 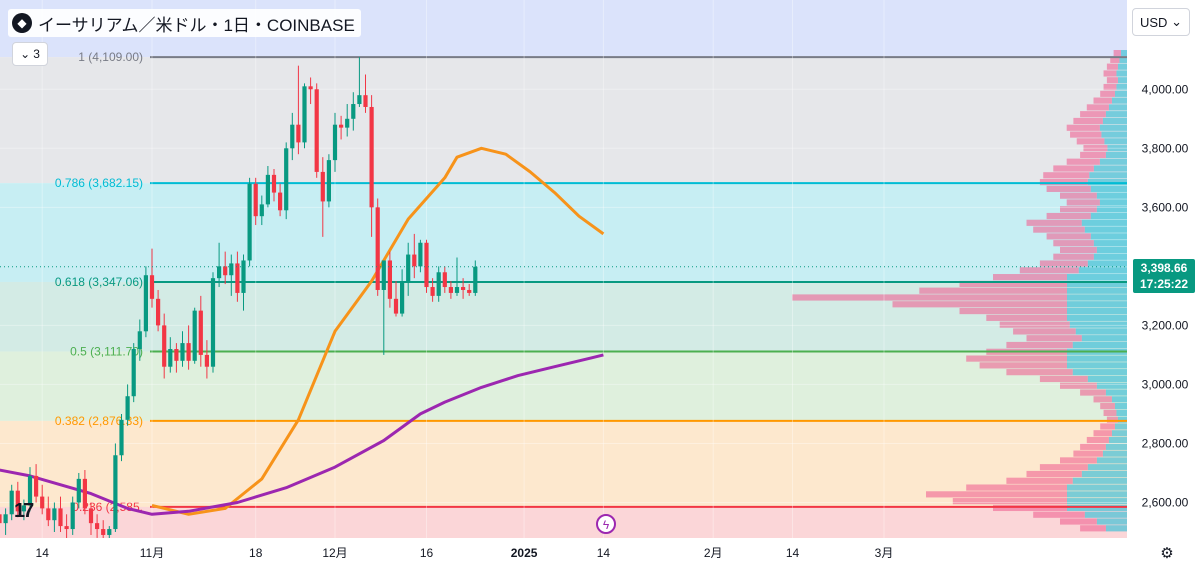 What do you see at coordinates (99, 183) in the screenshot?
I see `fib-level-label: 0.786 (3,682.15)` at bounding box center [99, 183].